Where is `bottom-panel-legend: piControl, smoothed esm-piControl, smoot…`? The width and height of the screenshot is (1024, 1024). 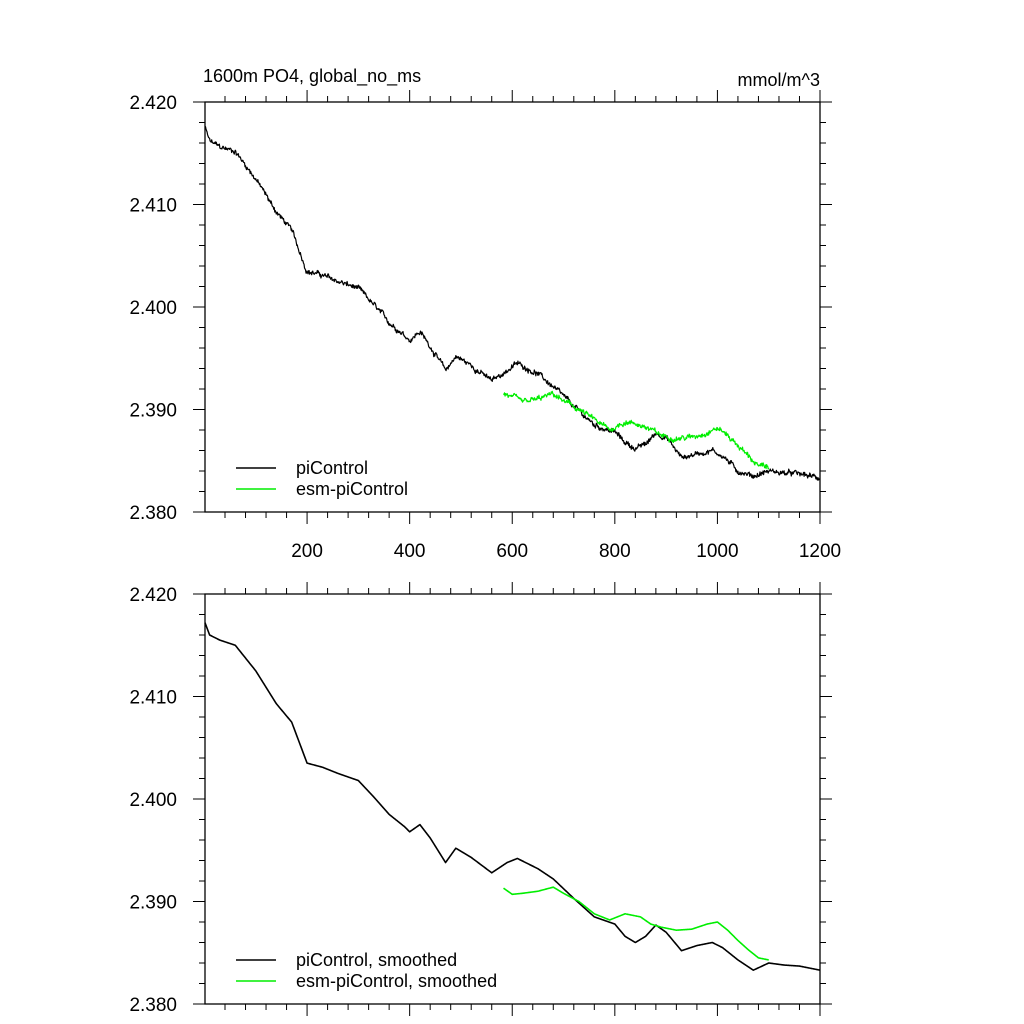 bottom-panel-legend: piControl, smoothed esm-piControl, smoot… is located at coordinates (366, 970).